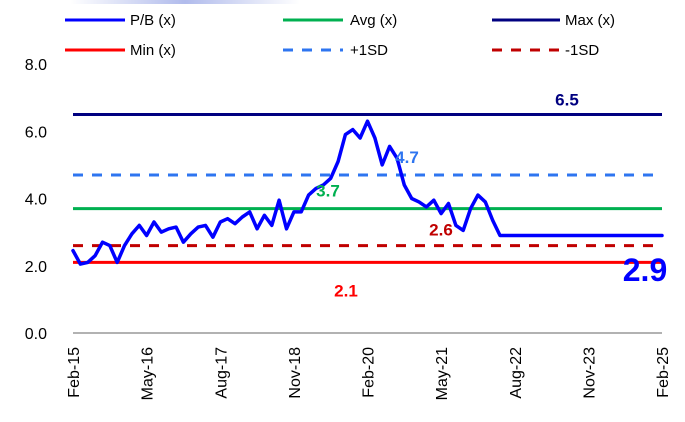  What do you see at coordinates (567, 99) in the screenshot?
I see `value-label-max: 6.5` at bounding box center [567, 99].